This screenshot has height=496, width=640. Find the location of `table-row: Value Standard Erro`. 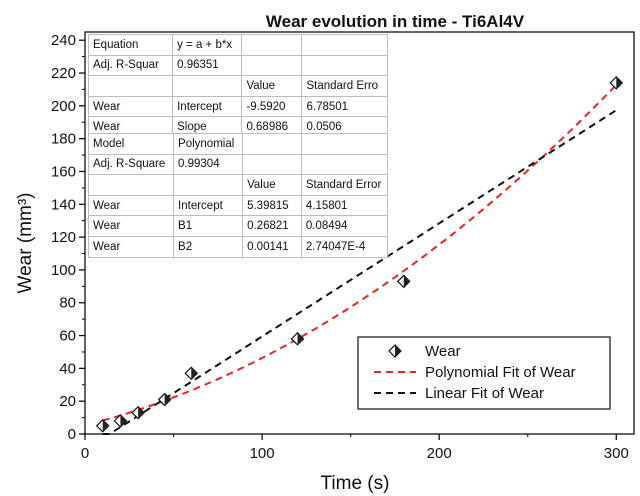

table-row: Value Standard Erro is located at coordinates (237, 86).